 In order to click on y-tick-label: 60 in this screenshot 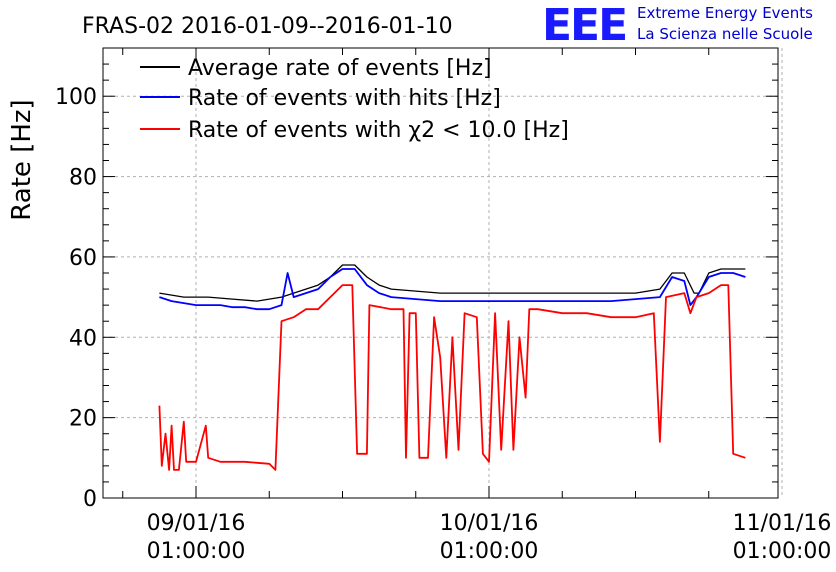, I will do `click(83, 258)`.